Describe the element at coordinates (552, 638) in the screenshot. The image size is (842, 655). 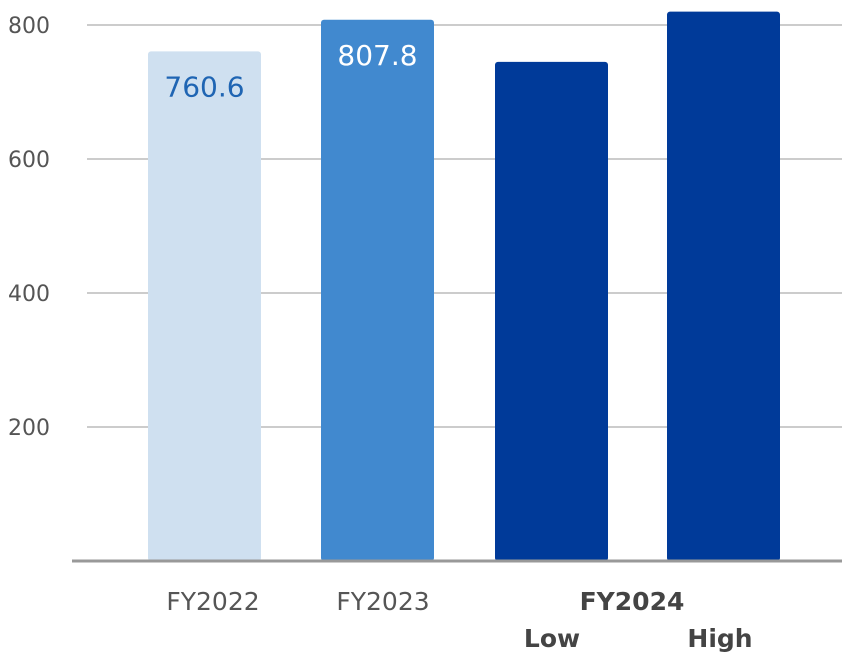
I see `x-sub-label: Low` at that location.